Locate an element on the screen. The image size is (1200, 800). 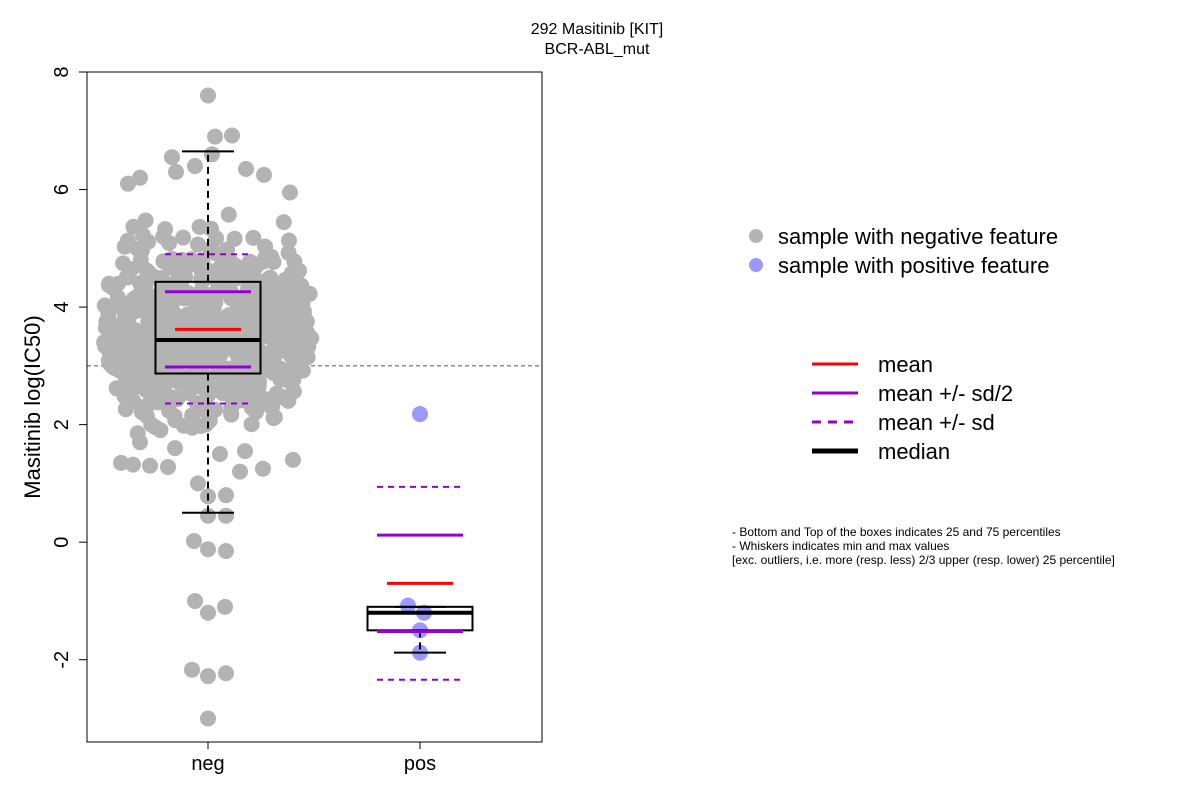
y-tick-label: 8 is located at coordinates (62, 71).